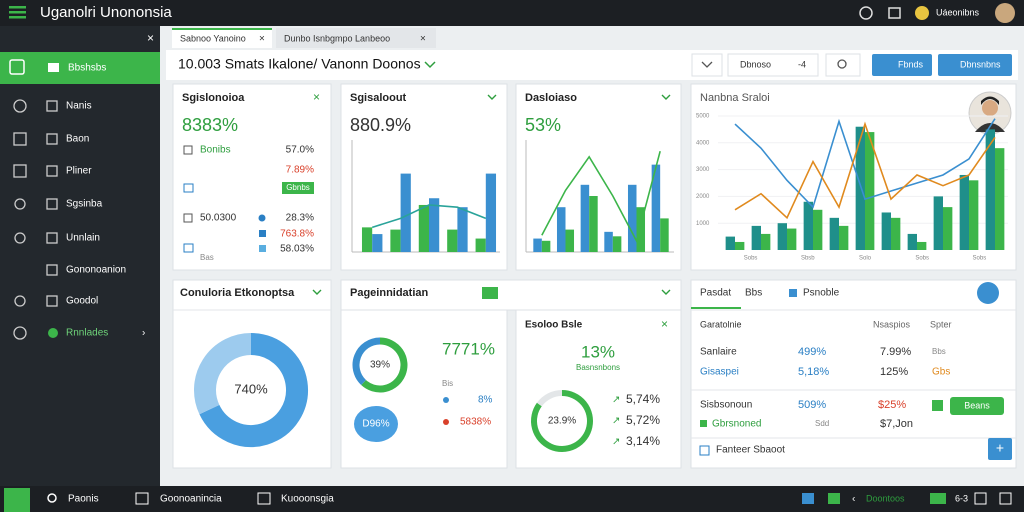  What do you see at coordinates (843, 65) in the screenshot?
I see `search-button` at bounding box center [843, 65].